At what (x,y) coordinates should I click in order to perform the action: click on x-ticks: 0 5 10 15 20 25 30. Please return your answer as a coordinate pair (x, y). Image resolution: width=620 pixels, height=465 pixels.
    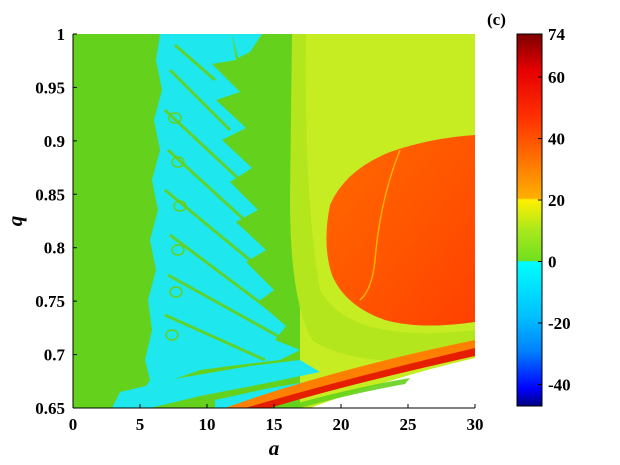
    Looking at the image, I should click on (276, 419).